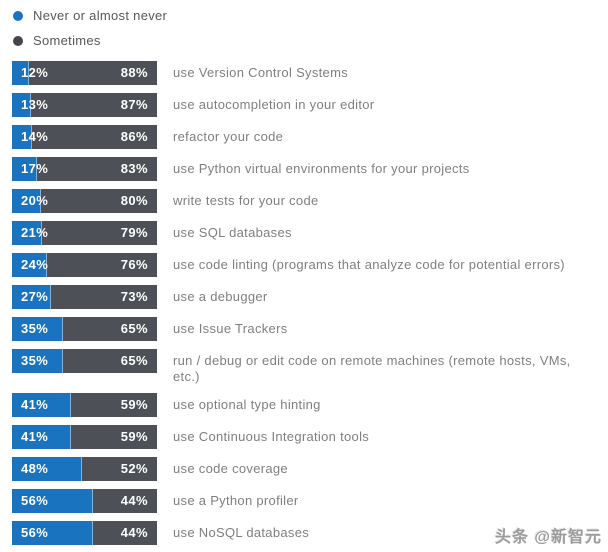 This screenshot has height=552, width=608. Describe the element at coordinates (35, 200) in the screenshot. I see `never-value: 20%` at that location.